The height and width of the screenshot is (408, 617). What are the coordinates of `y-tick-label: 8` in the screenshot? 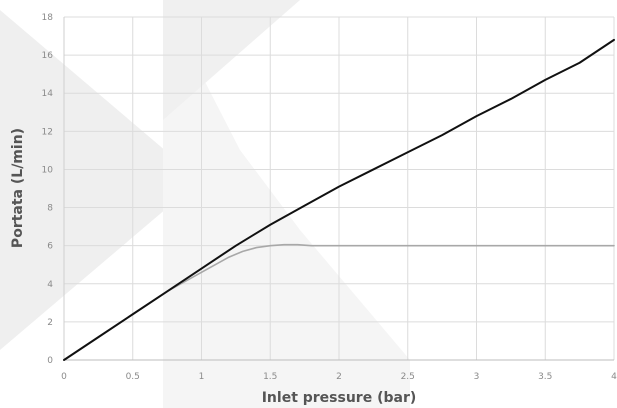 It's located at (50, 209).